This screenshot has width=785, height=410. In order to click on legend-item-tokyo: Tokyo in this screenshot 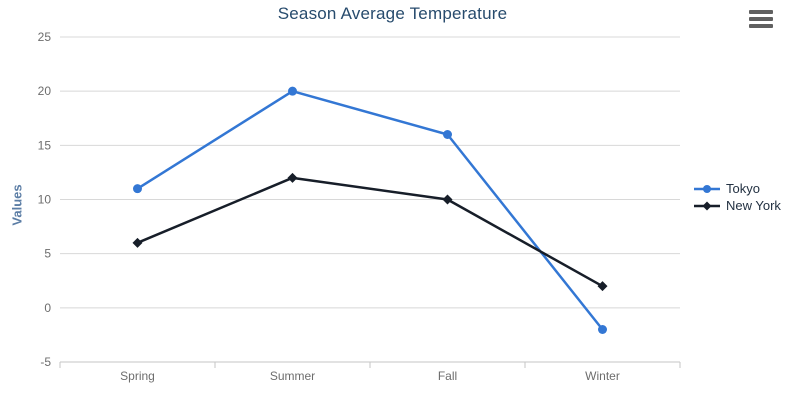, I will do `click(737, 188)`.